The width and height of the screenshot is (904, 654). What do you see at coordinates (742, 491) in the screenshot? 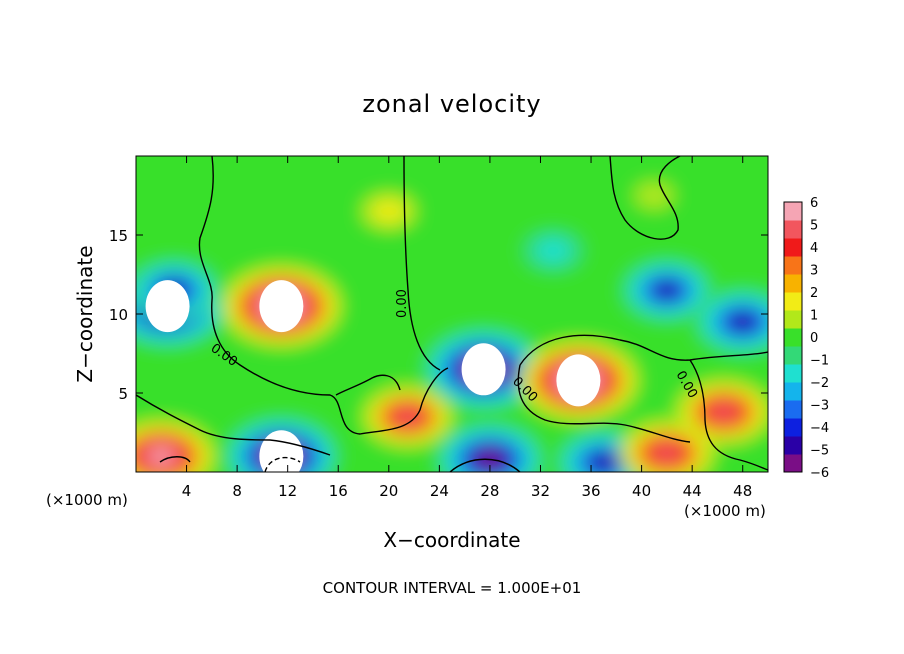
I see `x-tick-label: 48` at bounding box center [742, 491].